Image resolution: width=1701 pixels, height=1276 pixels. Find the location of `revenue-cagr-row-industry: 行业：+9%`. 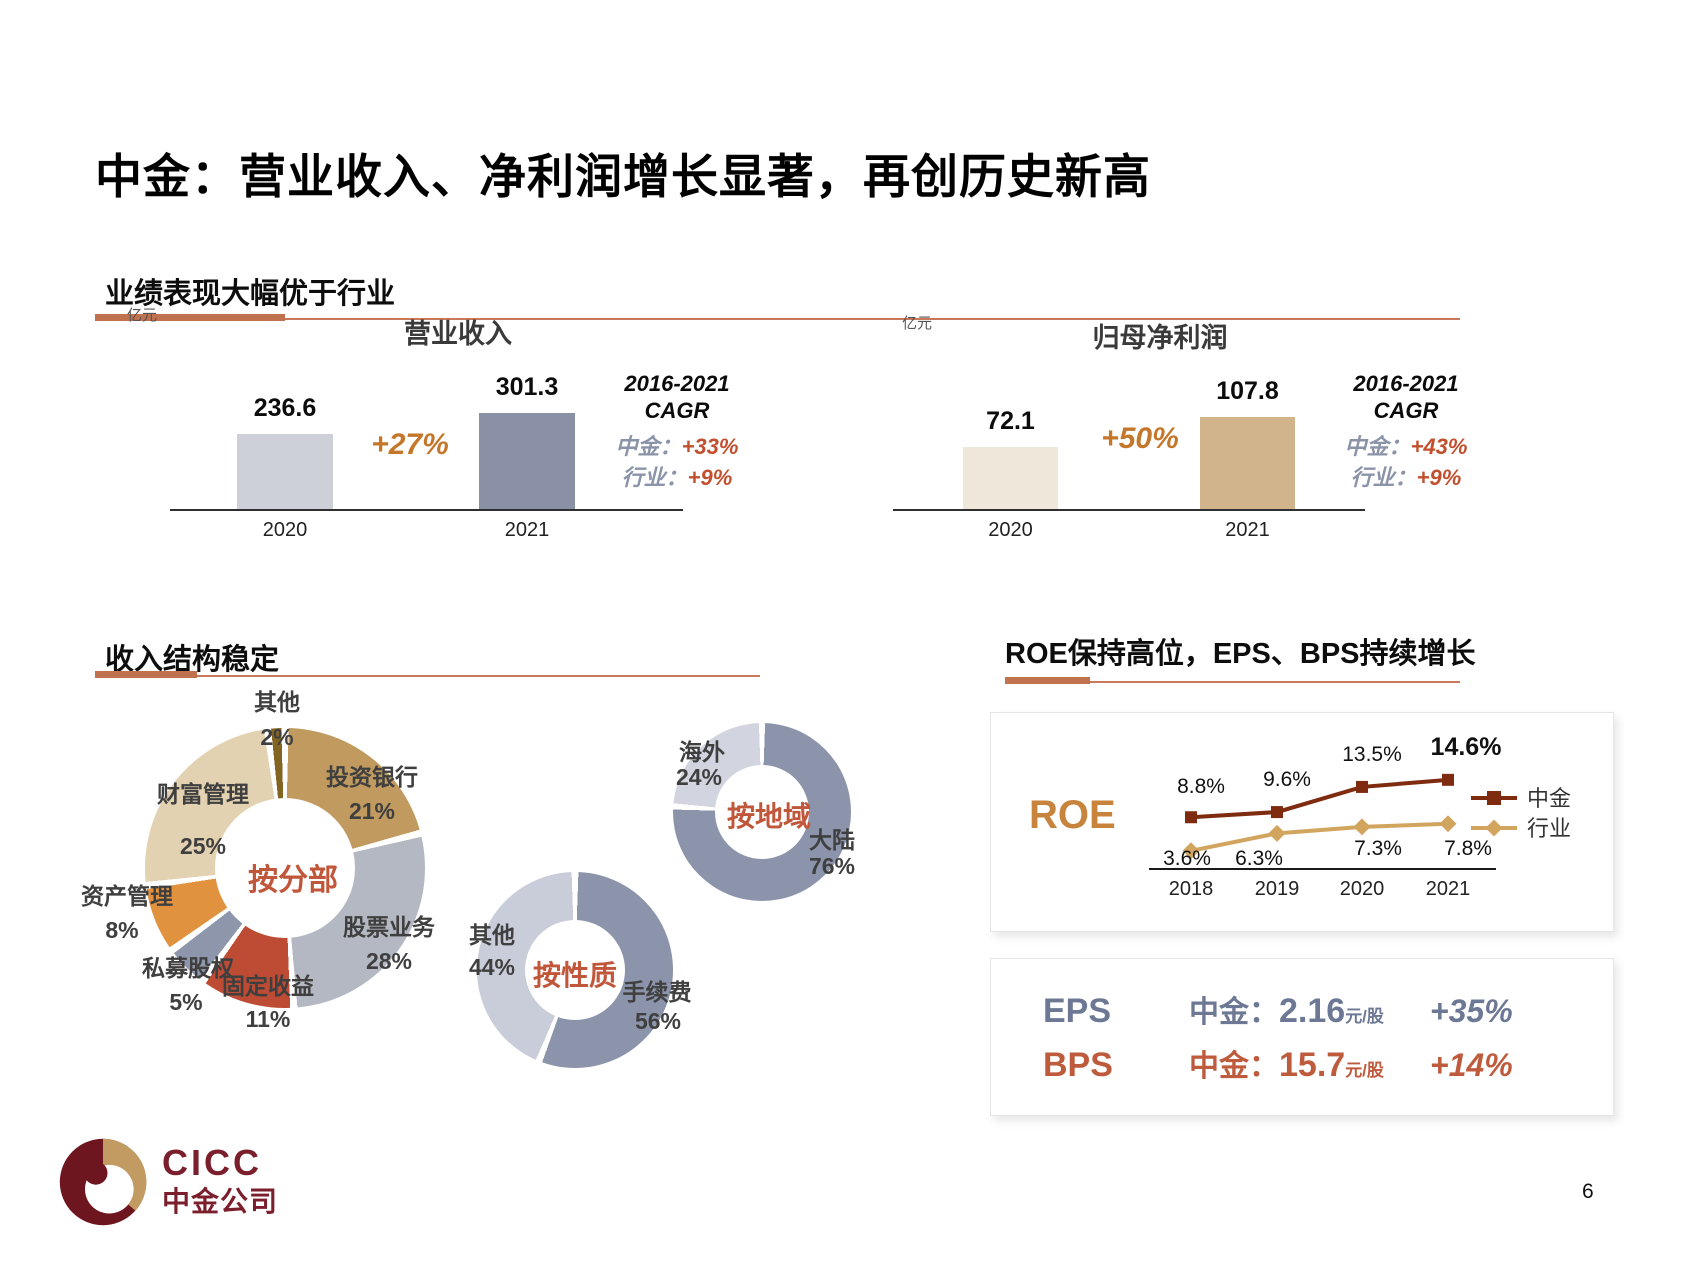

revenue-cagr-row-industry: 行业：+9% is located at coordinates (677, 477).